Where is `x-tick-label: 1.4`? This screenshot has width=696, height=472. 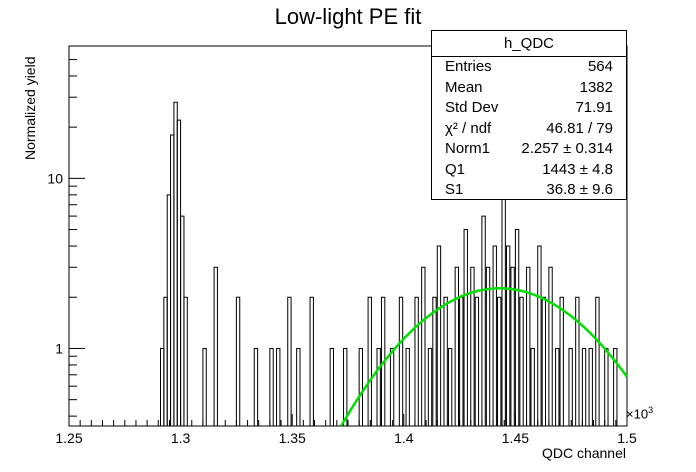
x-tick-label: 1.4 is located at coordinates (404, 438).